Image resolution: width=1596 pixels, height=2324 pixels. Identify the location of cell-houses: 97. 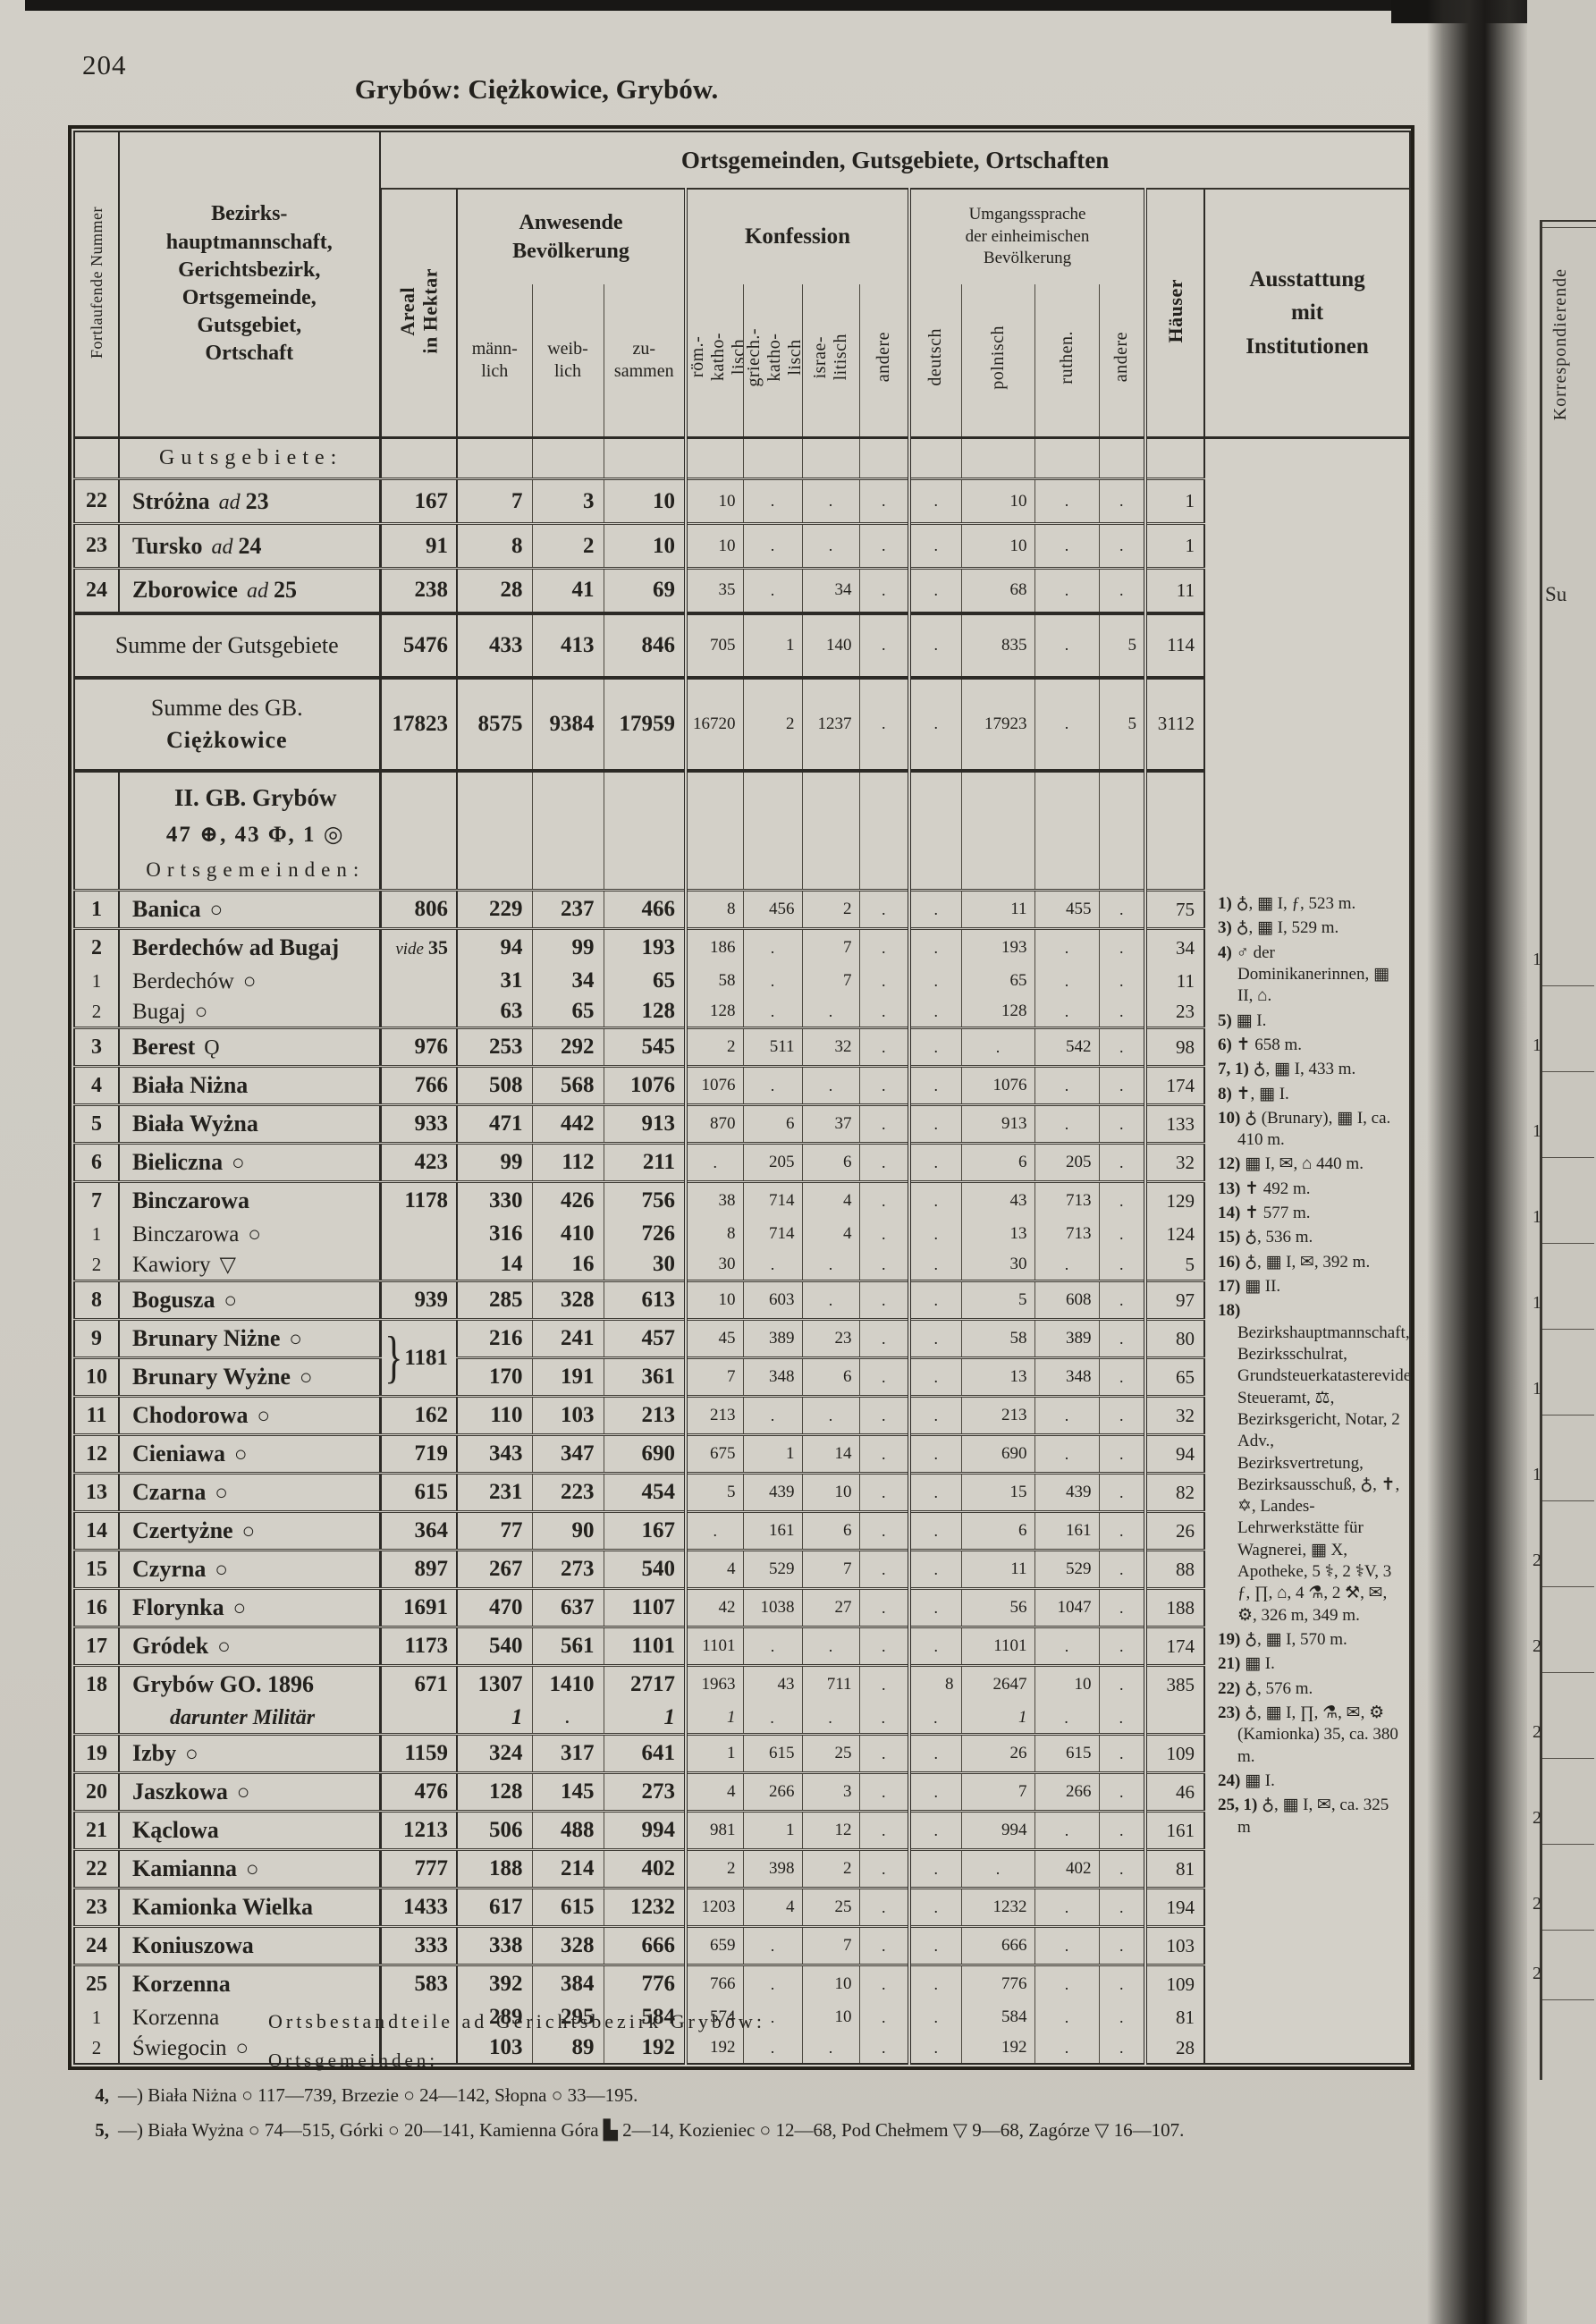
(1174, 1300).